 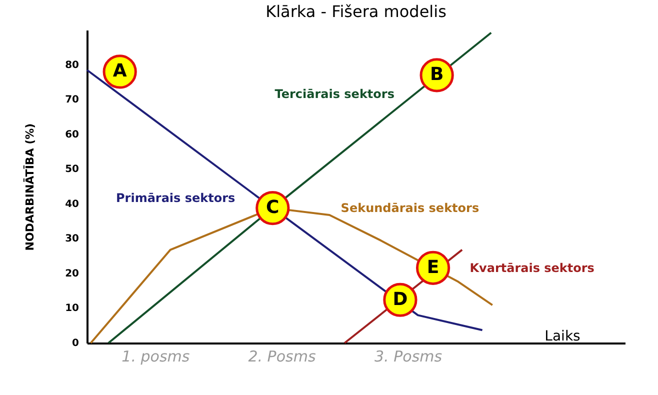 I want to click on y-tick-label: 10, so click(x=72, y=308).